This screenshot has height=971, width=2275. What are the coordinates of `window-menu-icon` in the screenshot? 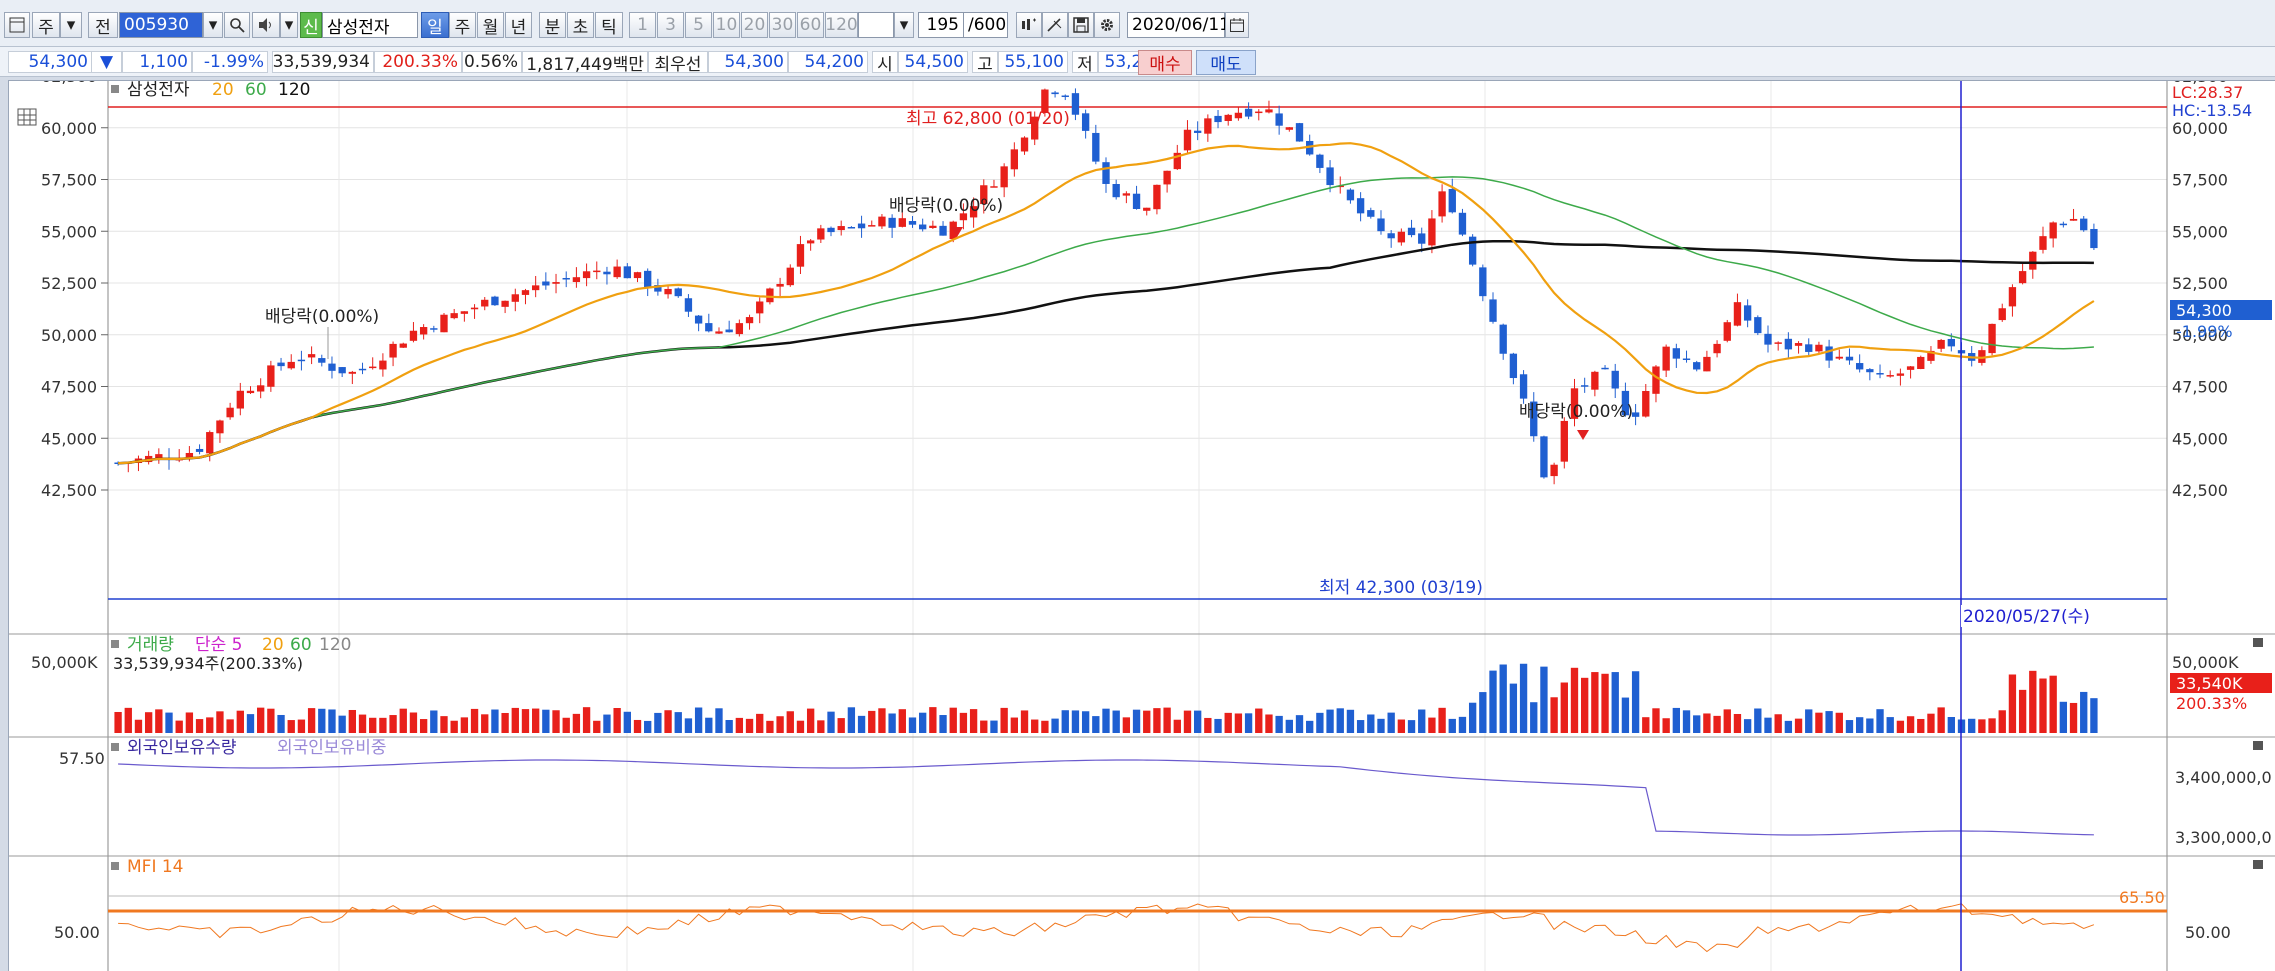 It's located at (17, 25).